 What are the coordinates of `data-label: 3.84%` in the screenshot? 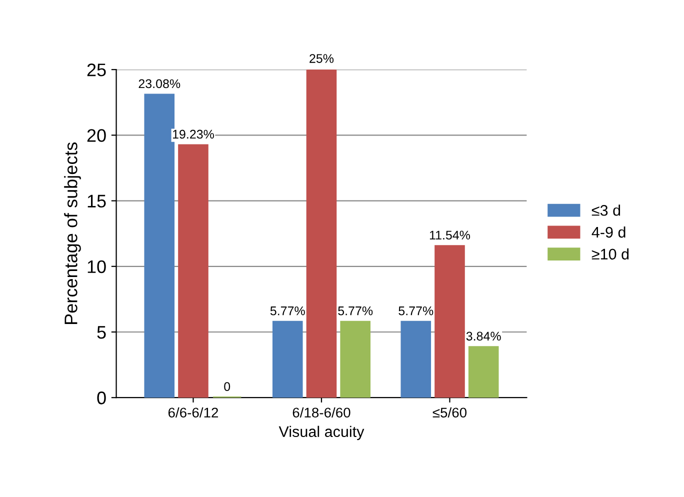 It's located at (483, 336).